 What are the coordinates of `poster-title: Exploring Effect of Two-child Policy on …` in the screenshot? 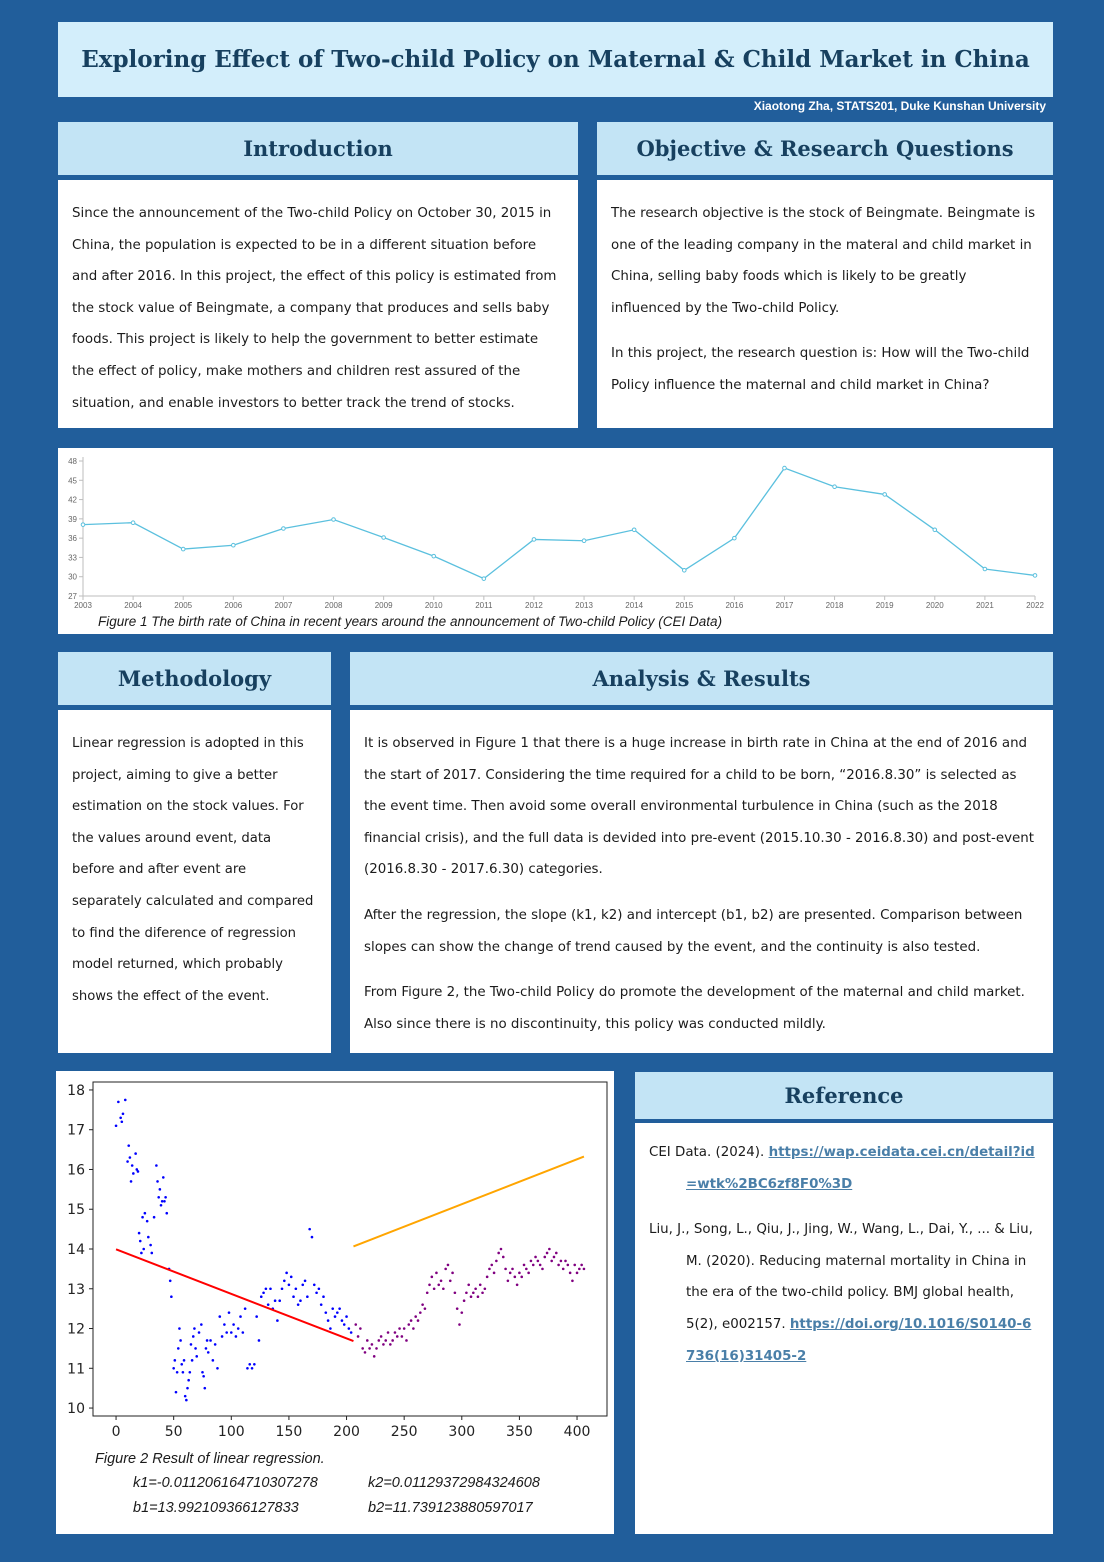 It's located at (555, 59).